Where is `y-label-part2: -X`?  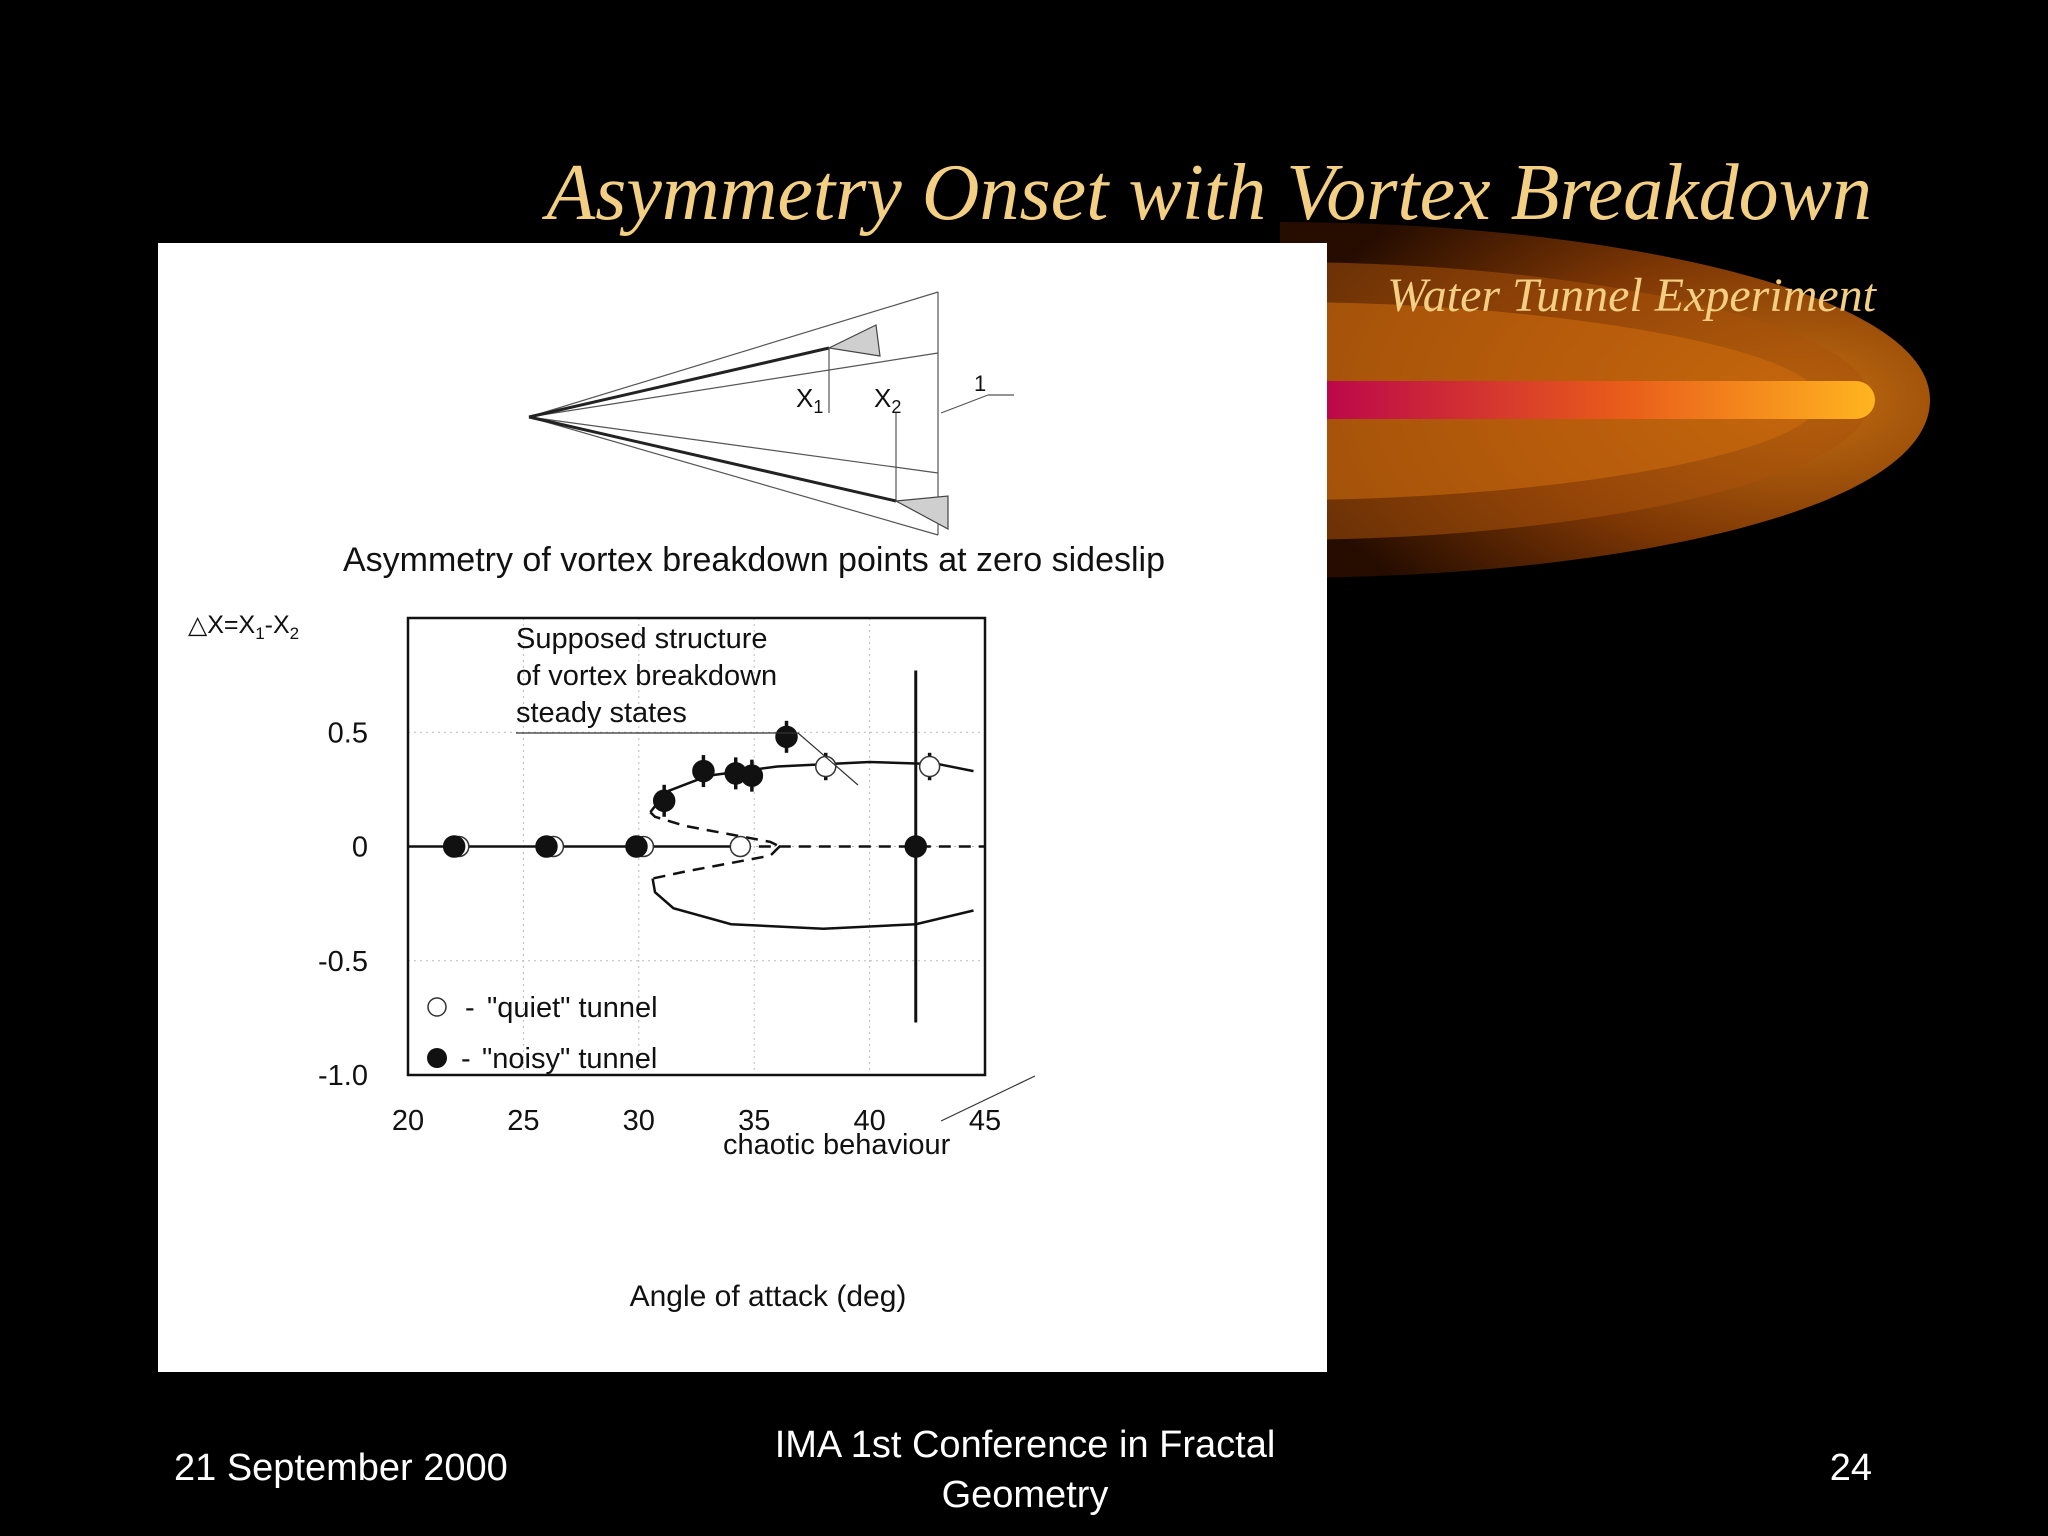 y-label-part2: -X is located at coordinates (277, 625).